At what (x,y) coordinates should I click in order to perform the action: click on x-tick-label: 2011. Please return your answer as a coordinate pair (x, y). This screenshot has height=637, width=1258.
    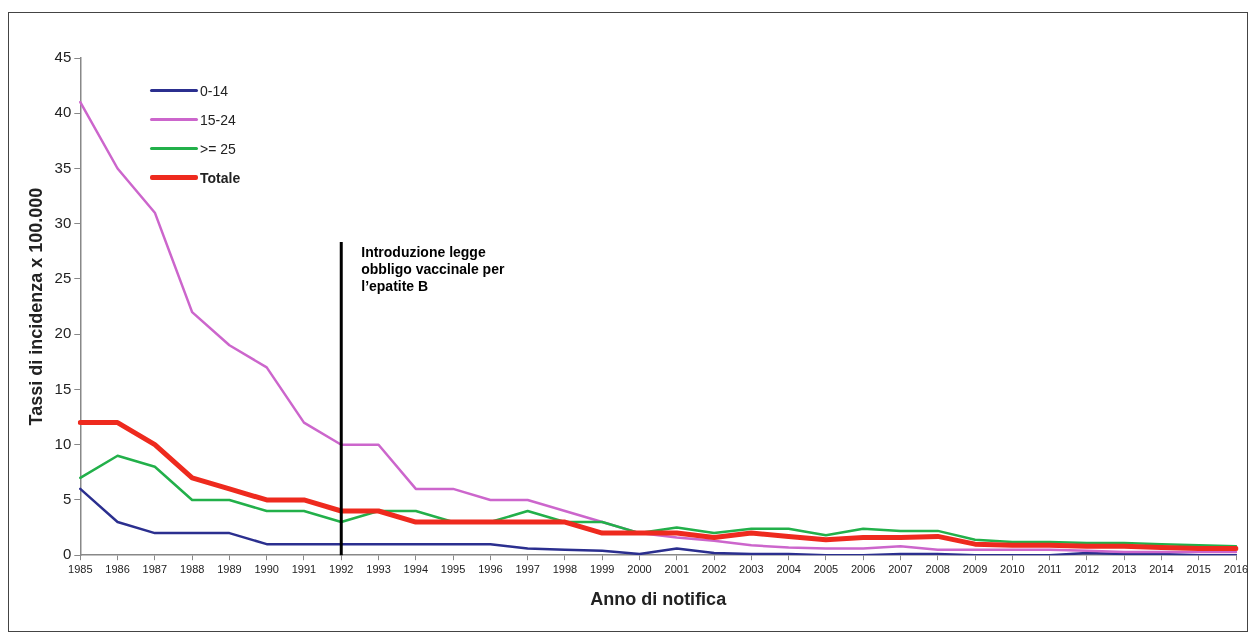
    Looking at the image, I should click on (1049, 568).